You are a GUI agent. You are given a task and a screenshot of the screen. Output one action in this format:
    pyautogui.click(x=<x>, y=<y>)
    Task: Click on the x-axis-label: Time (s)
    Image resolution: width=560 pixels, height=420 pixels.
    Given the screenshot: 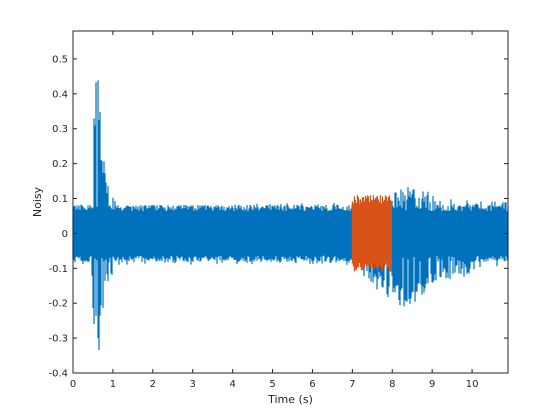 What is the action you would take?
    pyautogui.click(x=290, y=399)
    